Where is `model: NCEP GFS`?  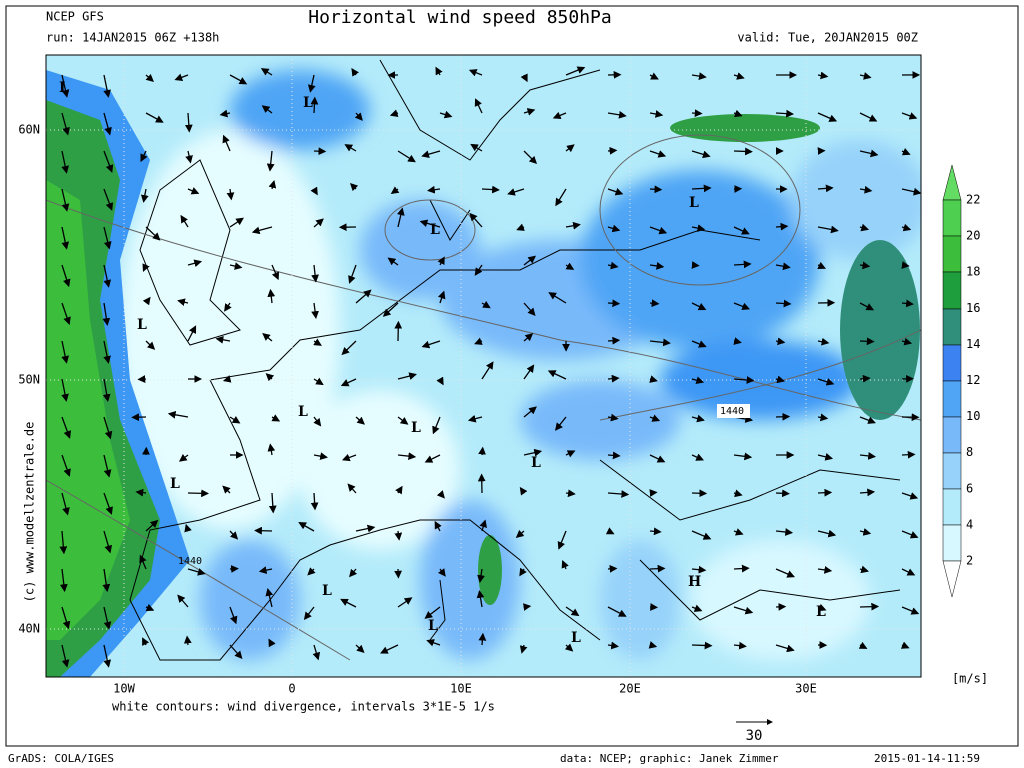 model: NCEP GFS is located at coordinates (75, 17).